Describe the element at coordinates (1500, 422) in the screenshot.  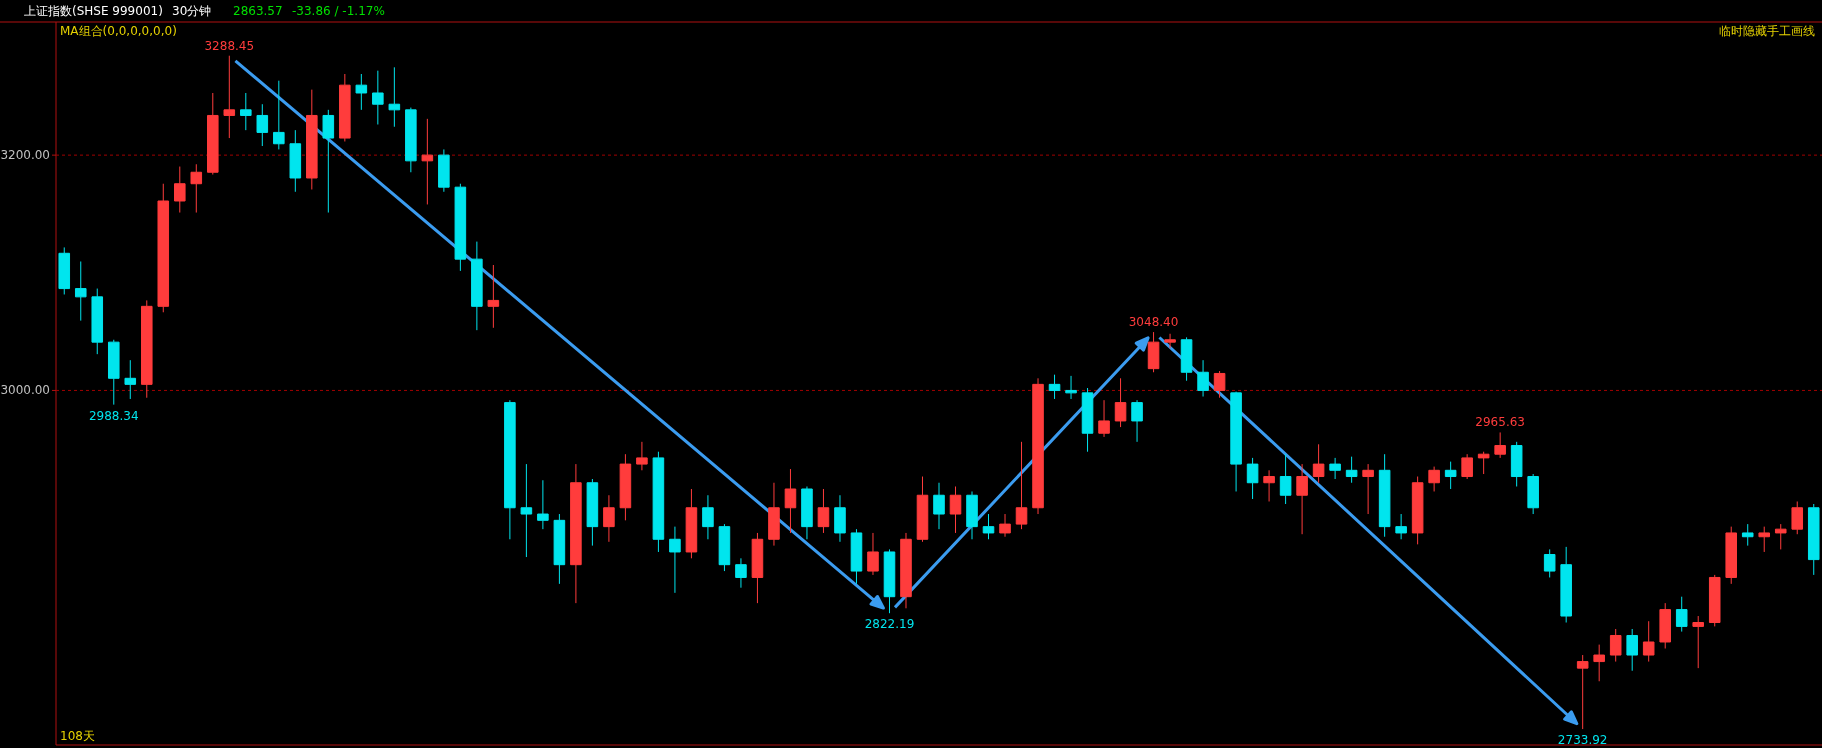
I see `annotation: 2965.63` at that location.